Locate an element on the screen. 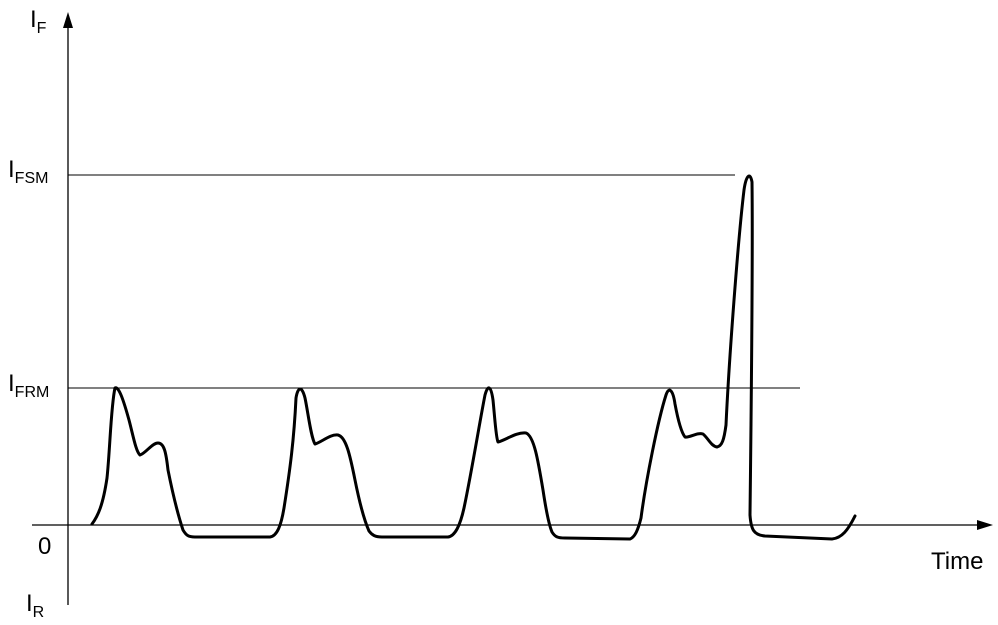  if-sub: F is located at coordinates (41, 28).